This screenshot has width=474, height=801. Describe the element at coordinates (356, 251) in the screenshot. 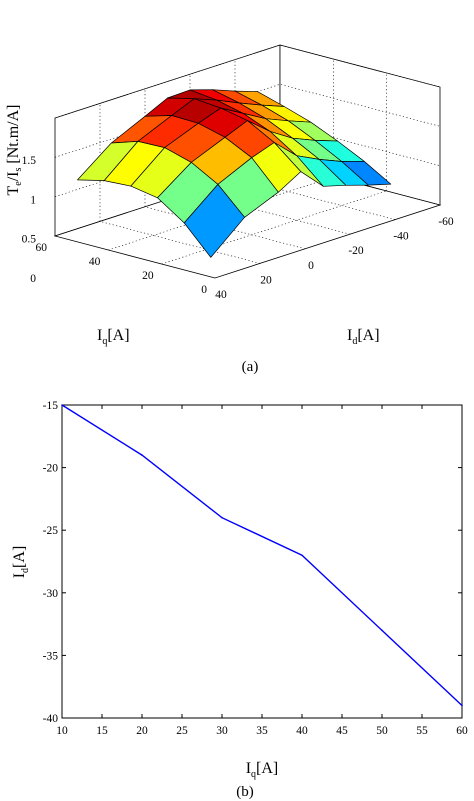

I see `id-tick-label: -20` at that location.